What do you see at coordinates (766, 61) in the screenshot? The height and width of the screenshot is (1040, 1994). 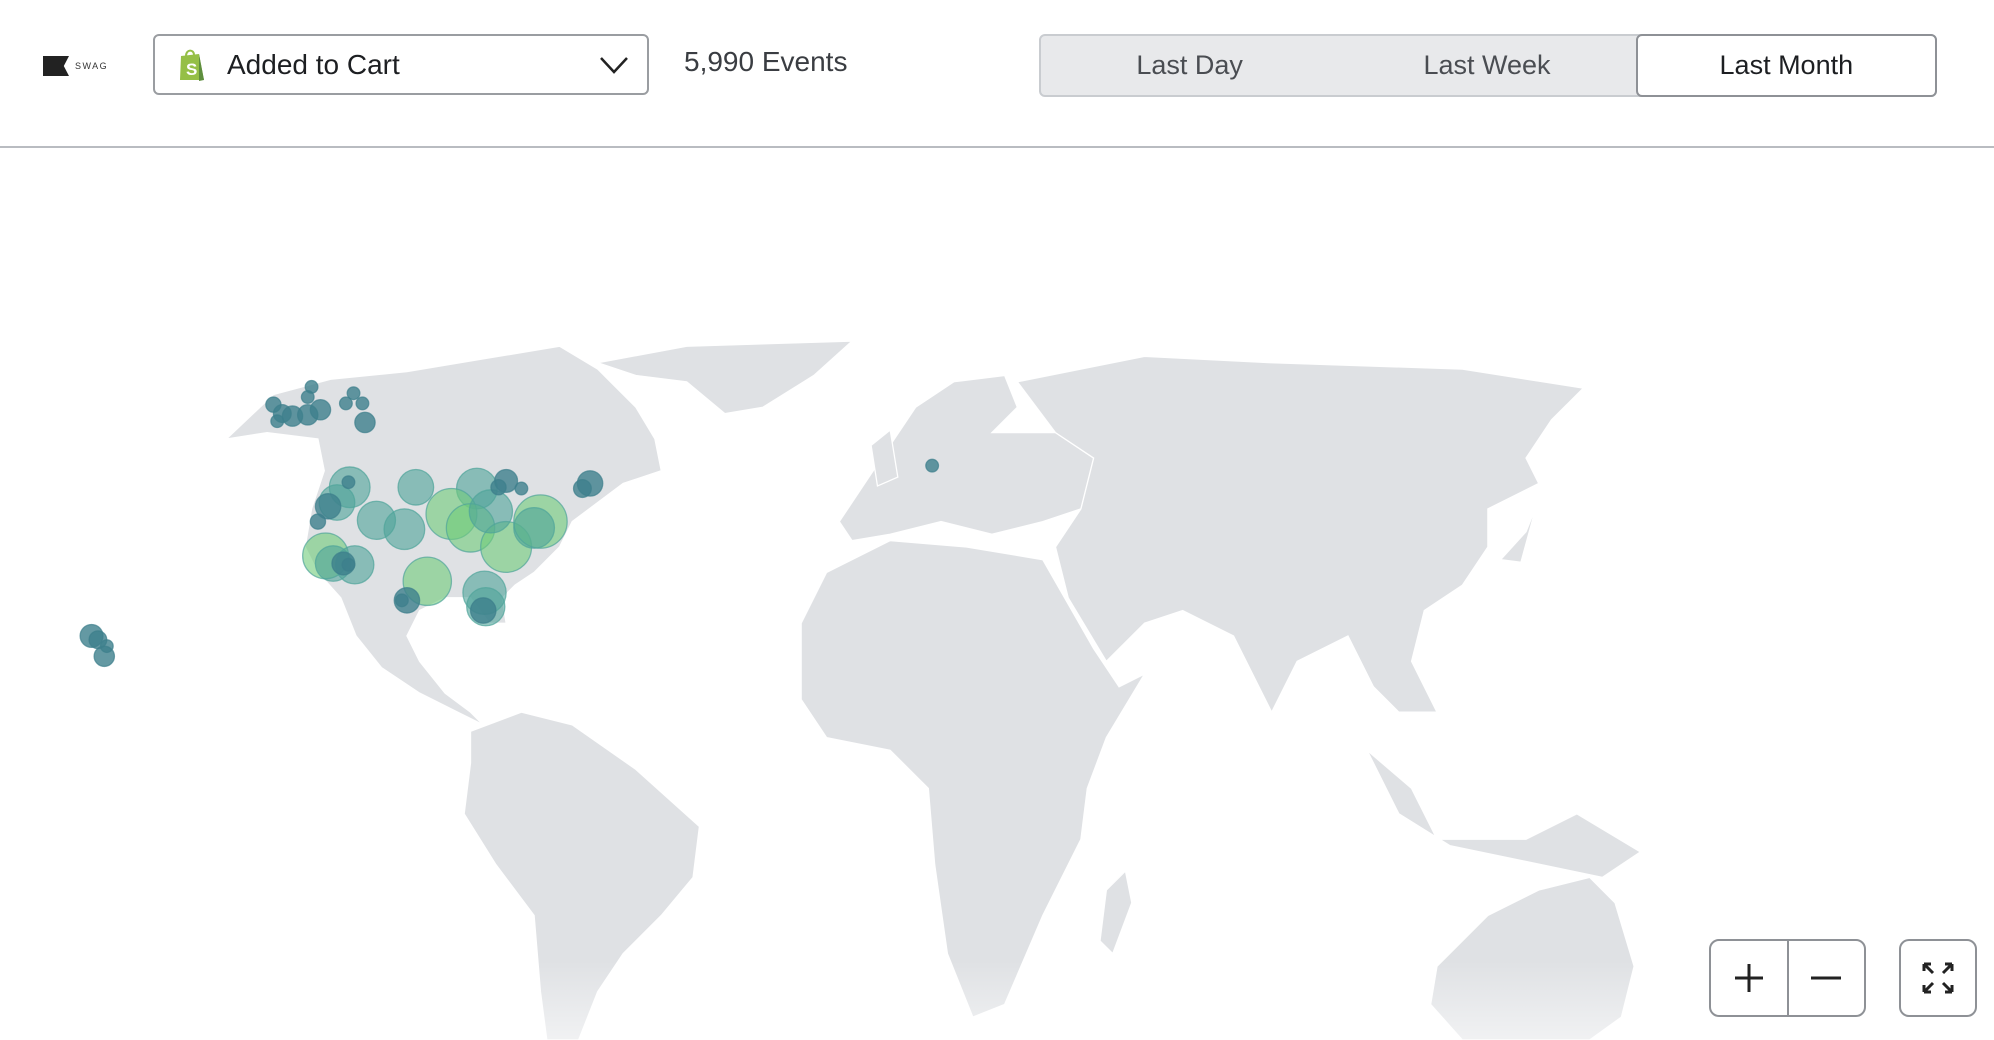 I see `event-count: 5,990 Events` at bounding box center [766, 61].